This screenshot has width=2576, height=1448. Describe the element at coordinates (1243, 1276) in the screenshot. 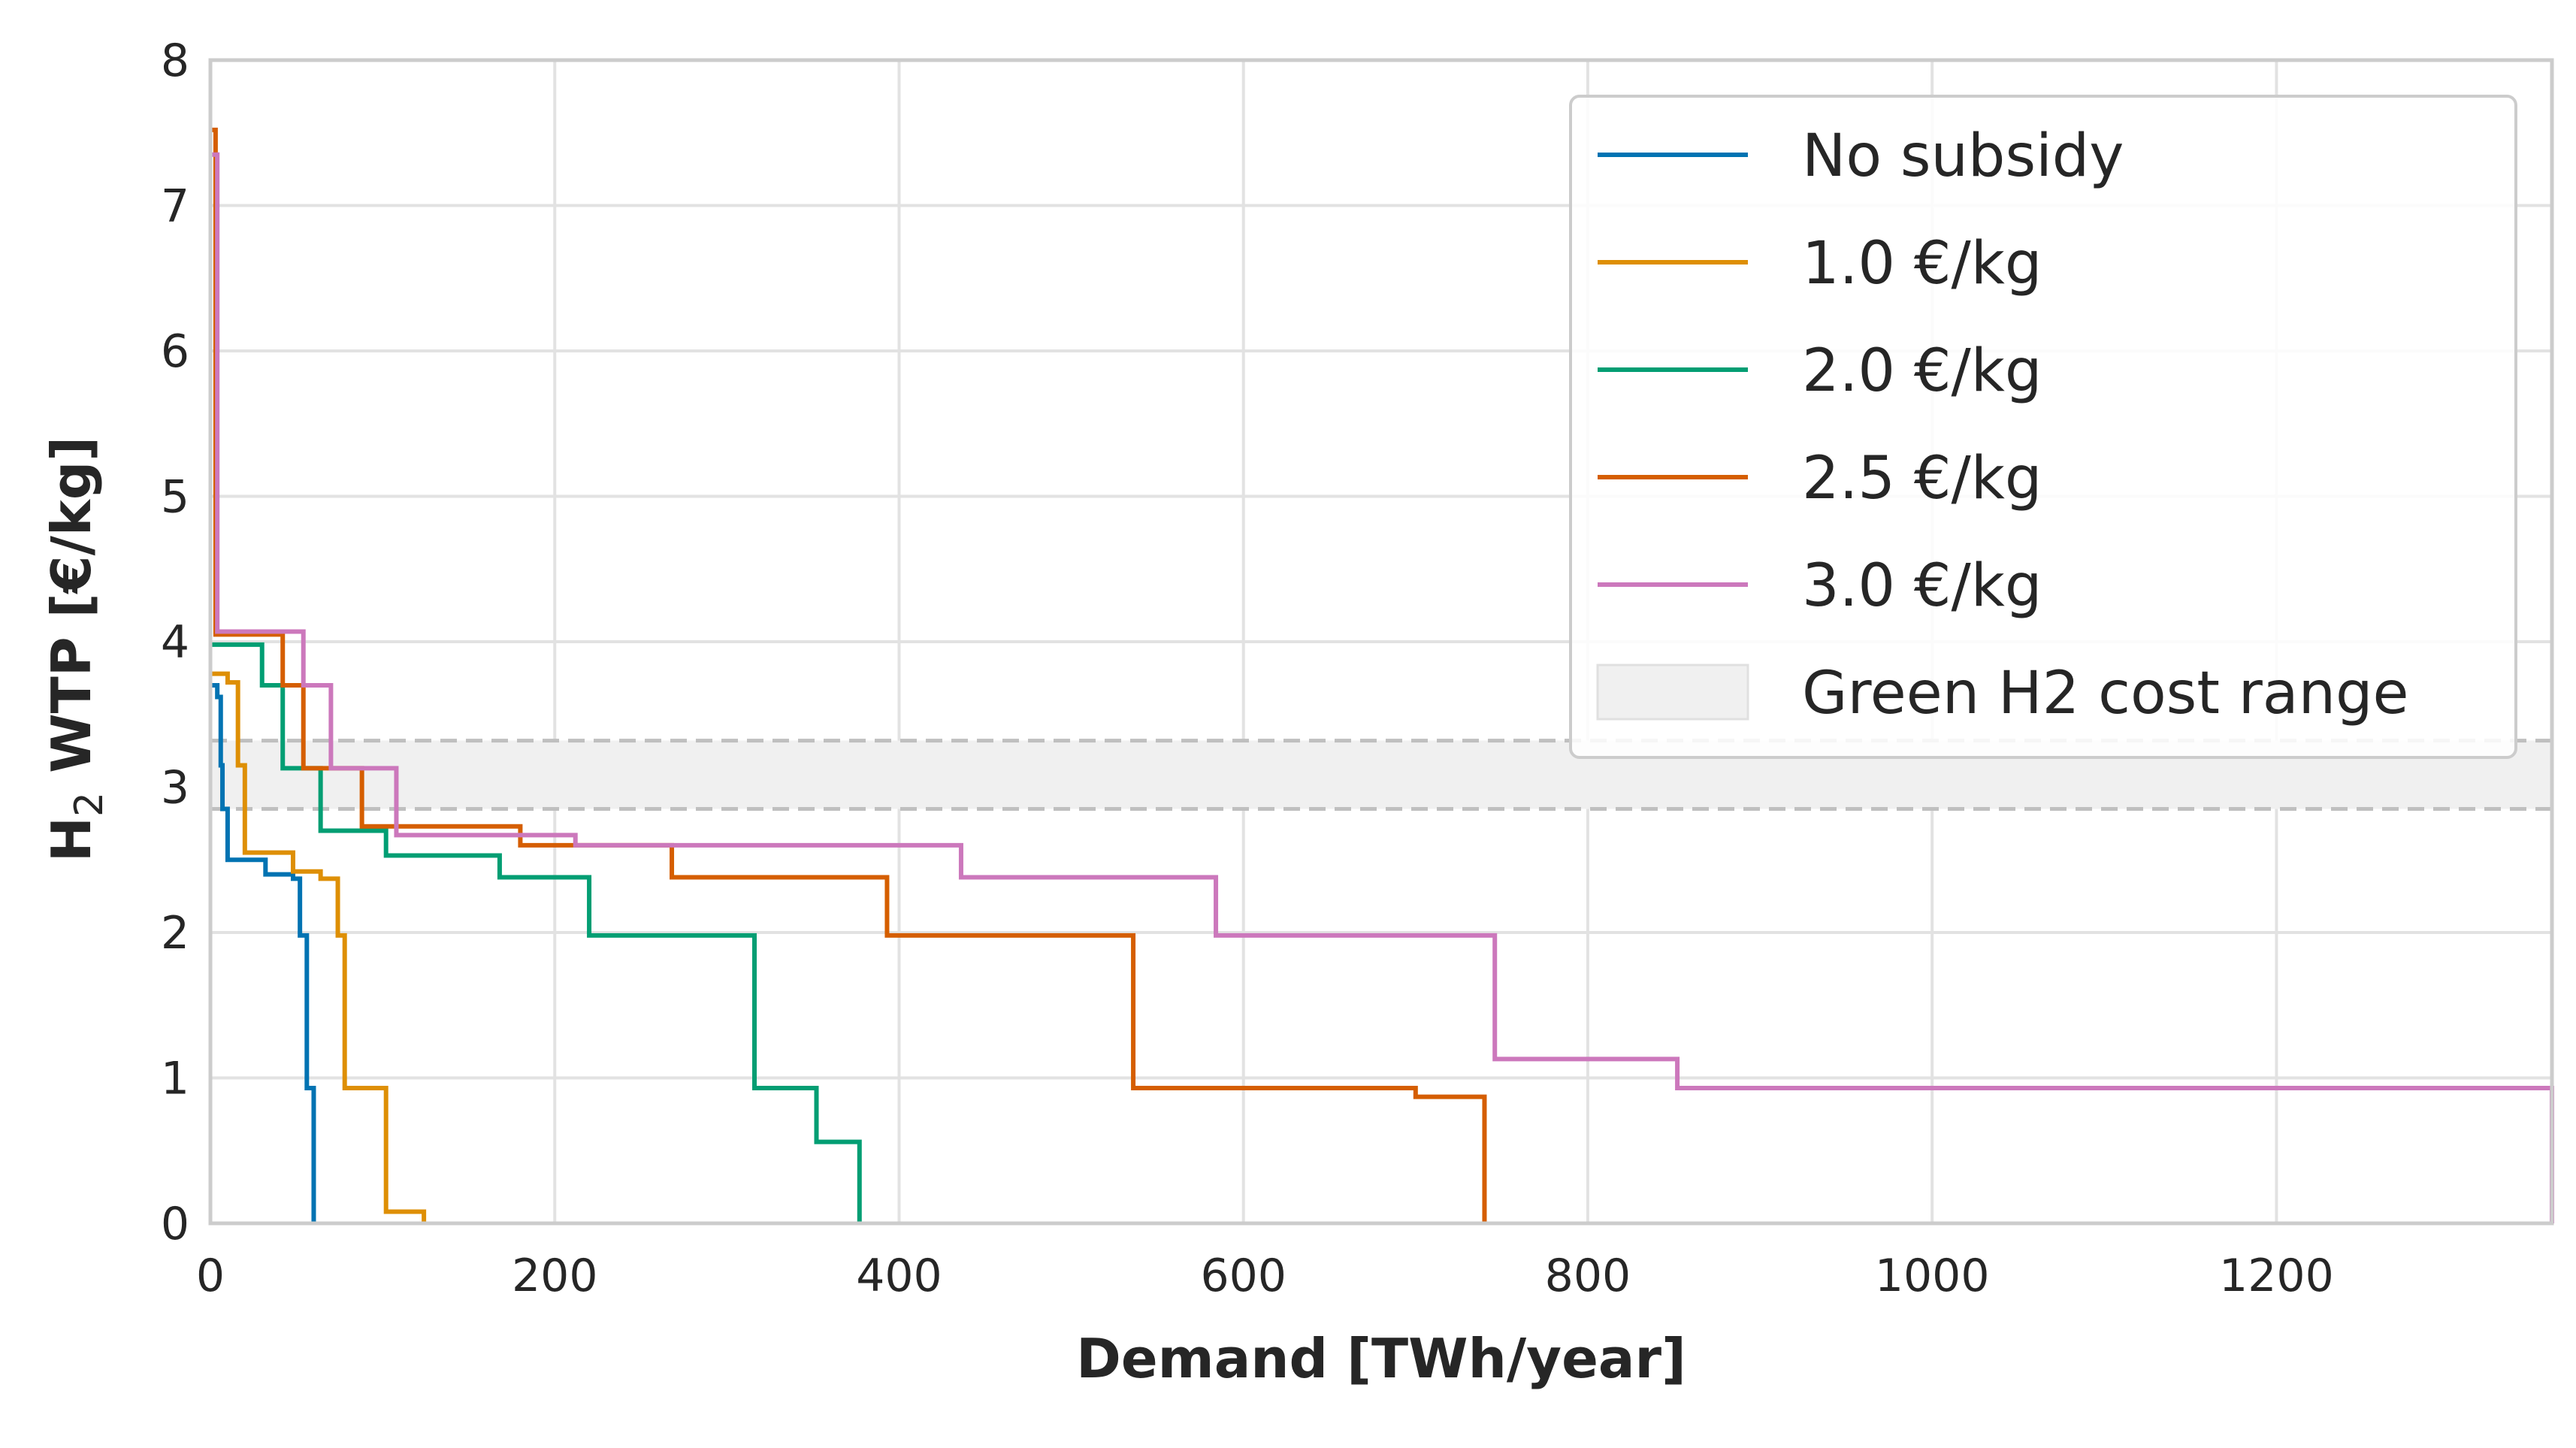

I see `x-tick-label: 600` at that location.